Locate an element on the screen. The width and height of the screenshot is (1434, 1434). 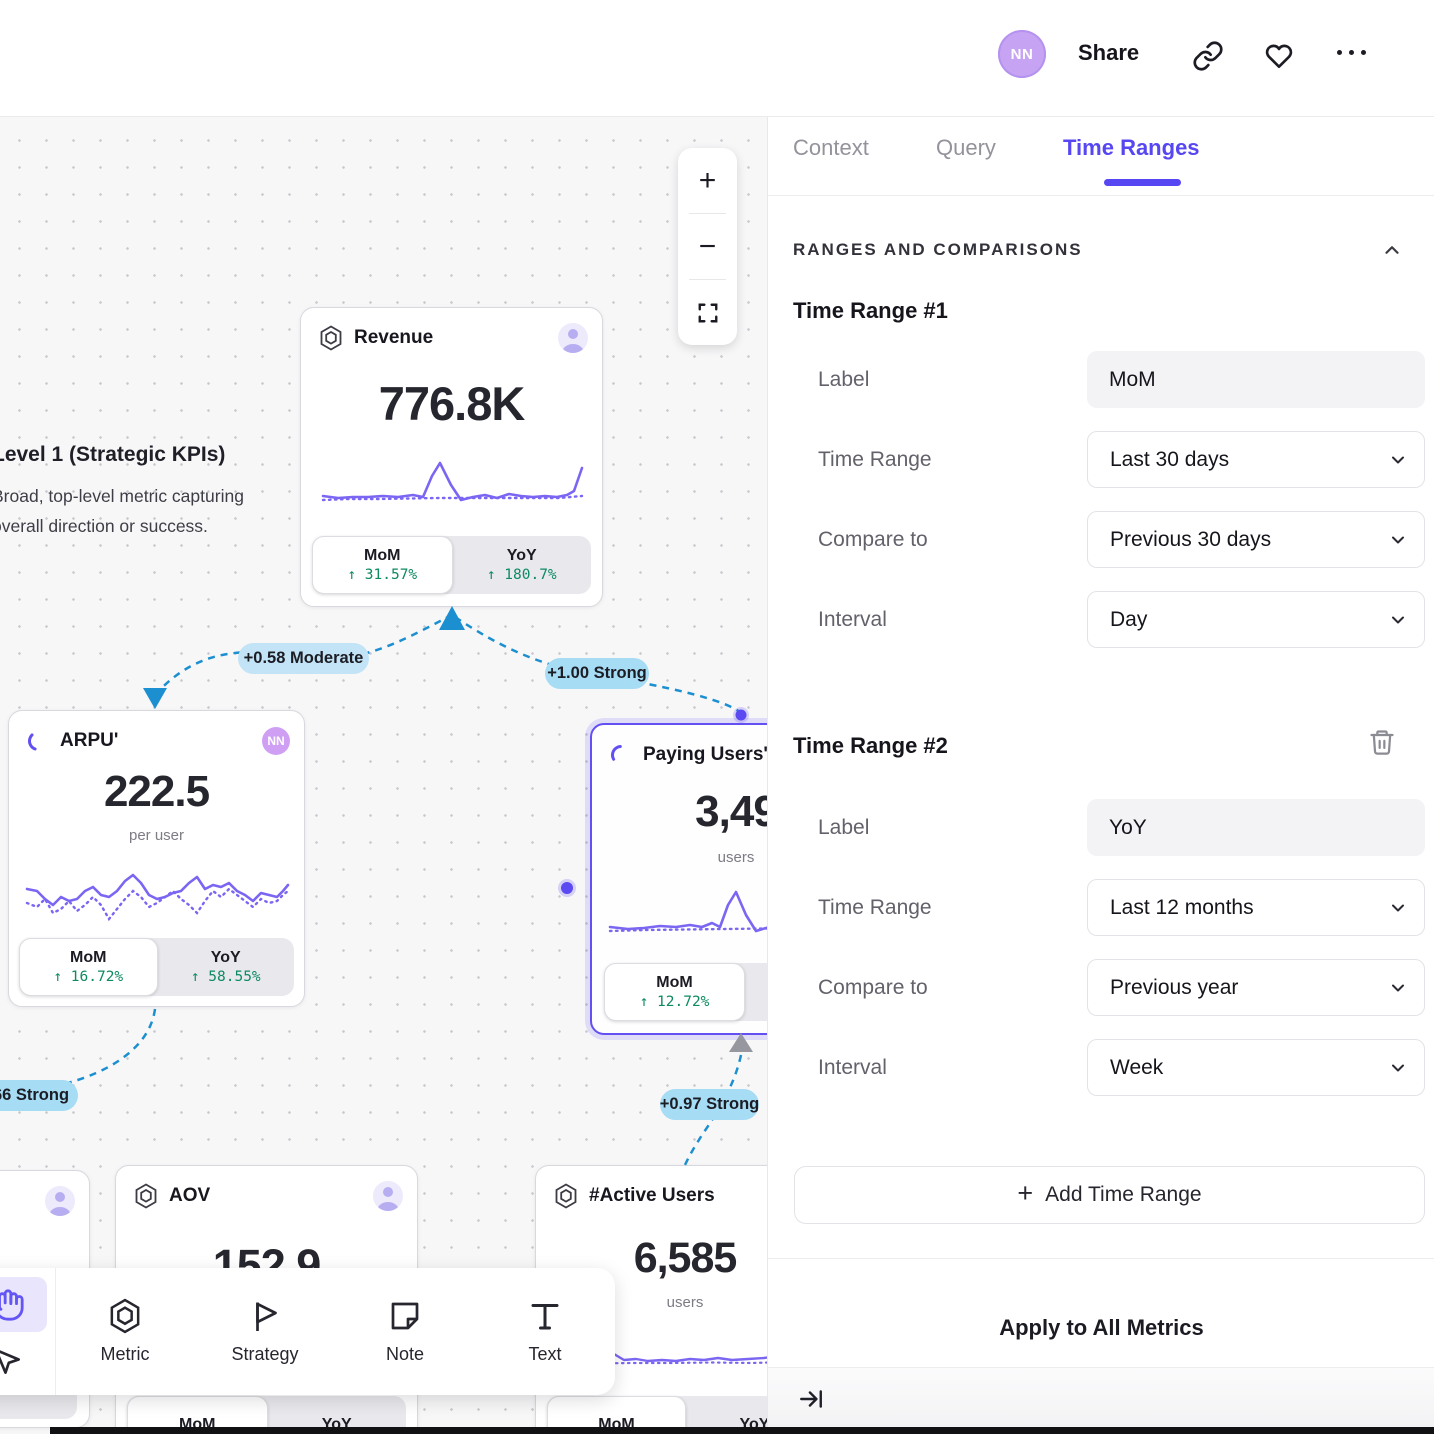
more-options-icon is located at coordinates (1351, 52).